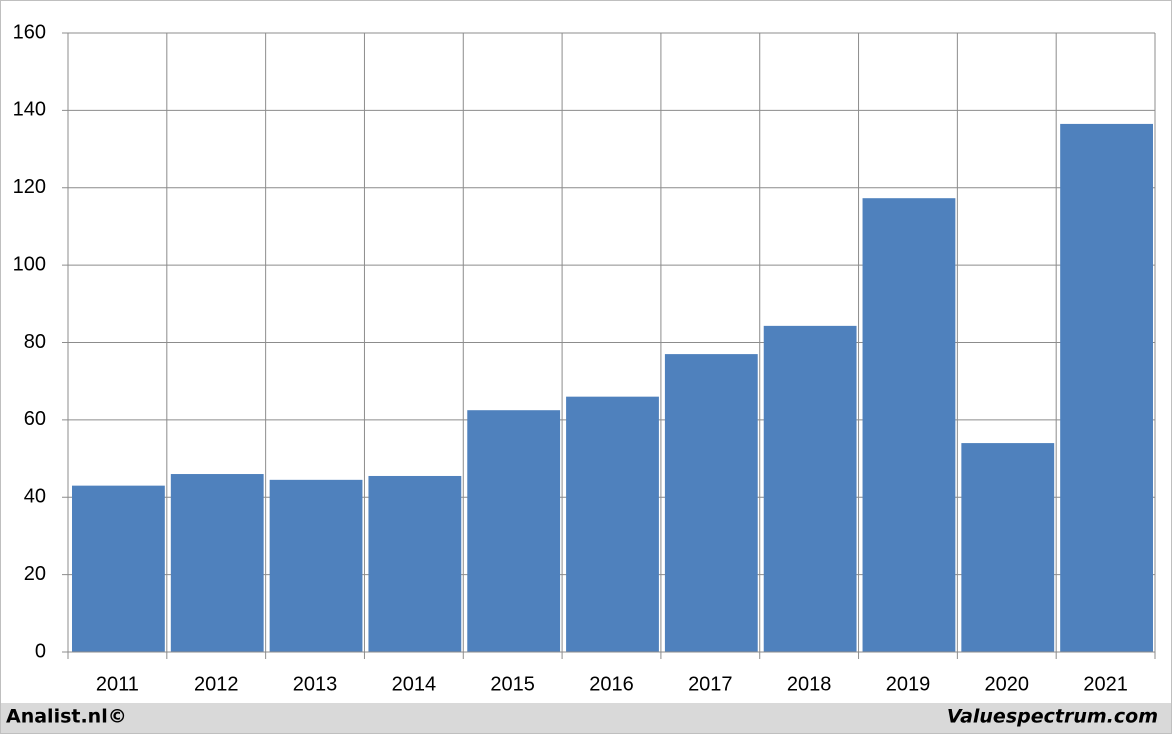  Describe the element at coordinates (66, 717) in the screenshot. I see `footer-left: Analist.nl©` at that location.